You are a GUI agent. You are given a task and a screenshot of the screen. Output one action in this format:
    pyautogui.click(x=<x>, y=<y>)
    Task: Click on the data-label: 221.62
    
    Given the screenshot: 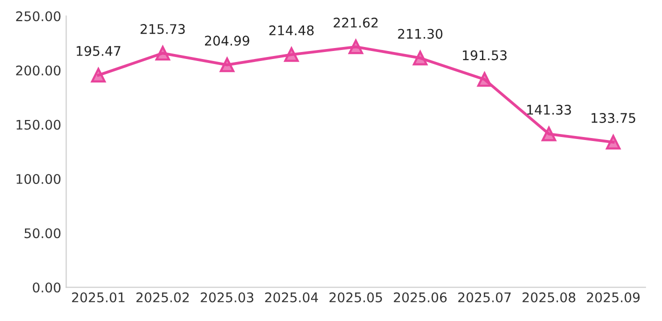 What is the action you would take?
    pyautogui.click(x=356, y=23)
    